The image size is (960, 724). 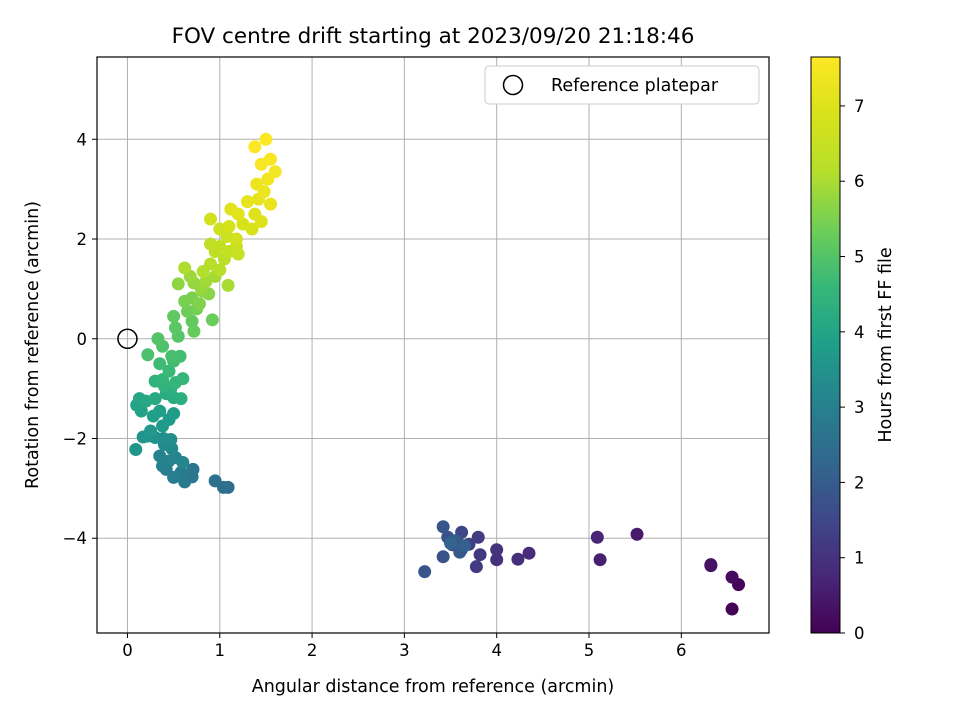 What do you see at coordinates (75, 538) in the screenshot?
I see `y-tick-label: −4` at bounding box center [75, 538].